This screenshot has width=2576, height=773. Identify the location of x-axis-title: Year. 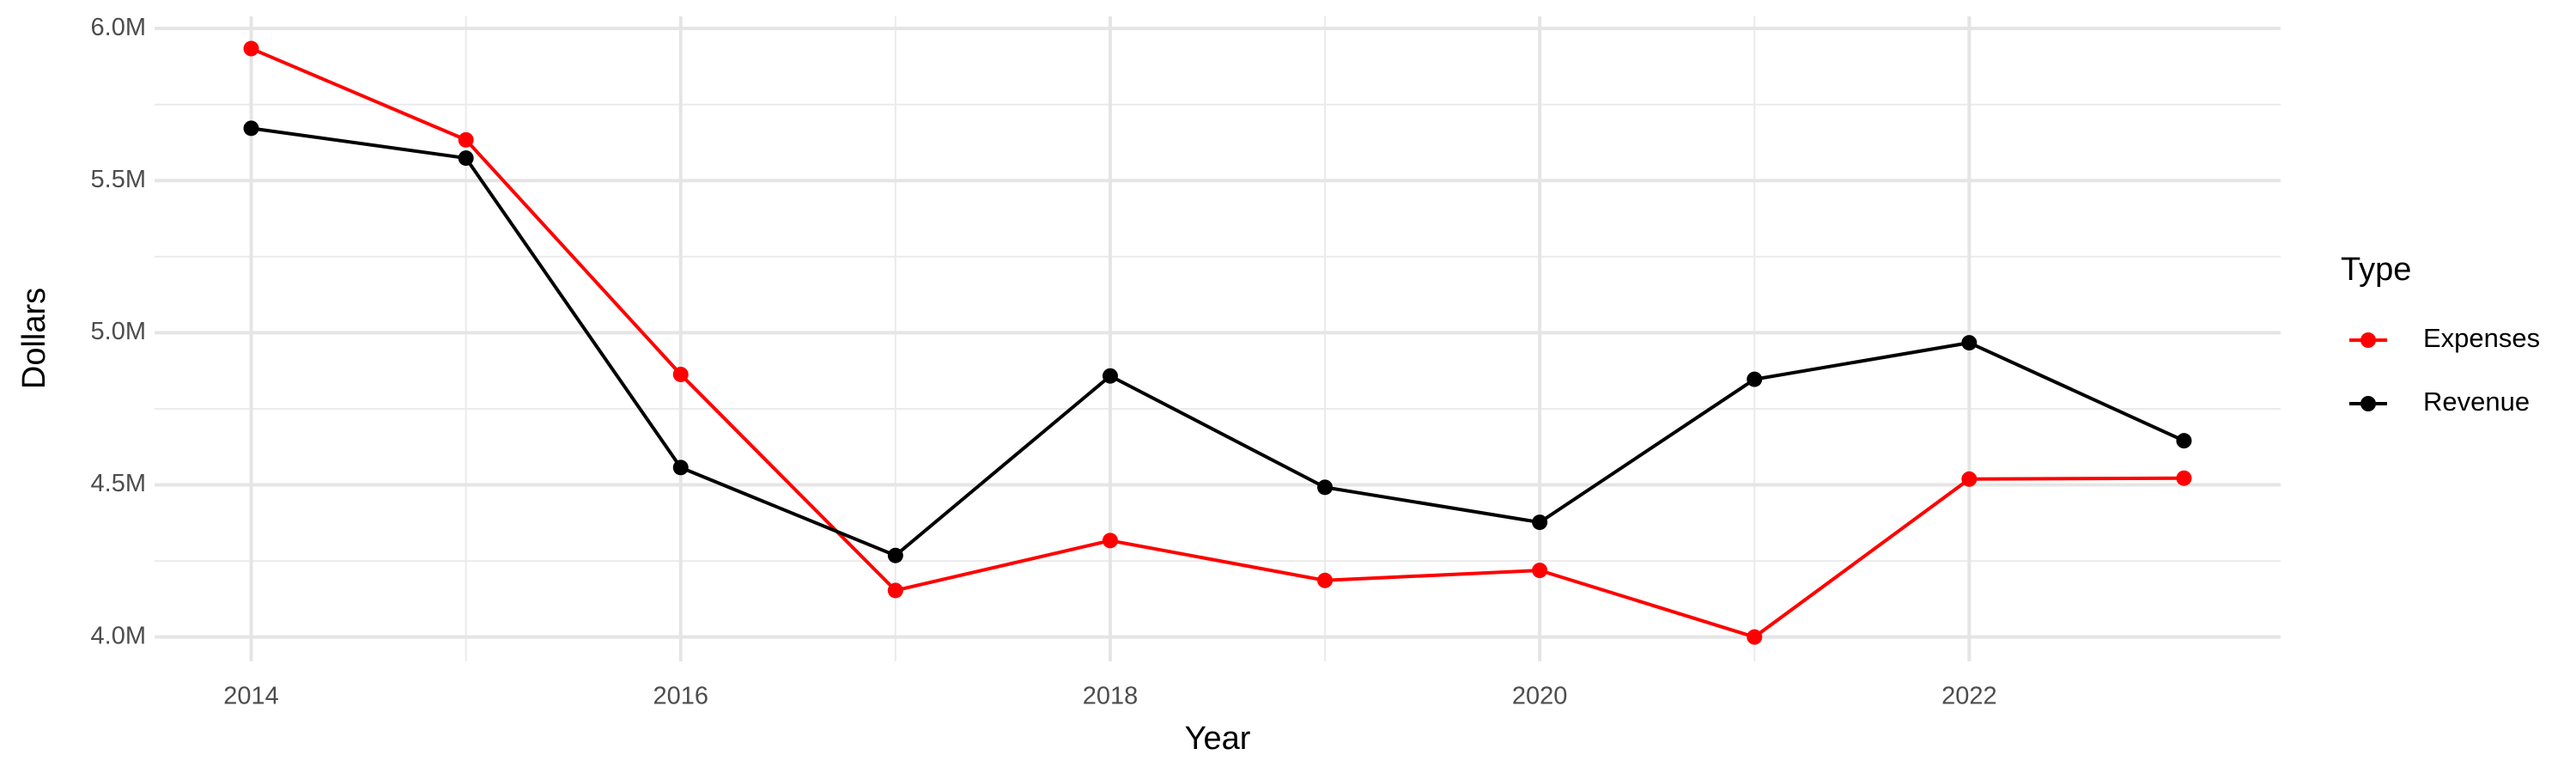
(1218, 739).